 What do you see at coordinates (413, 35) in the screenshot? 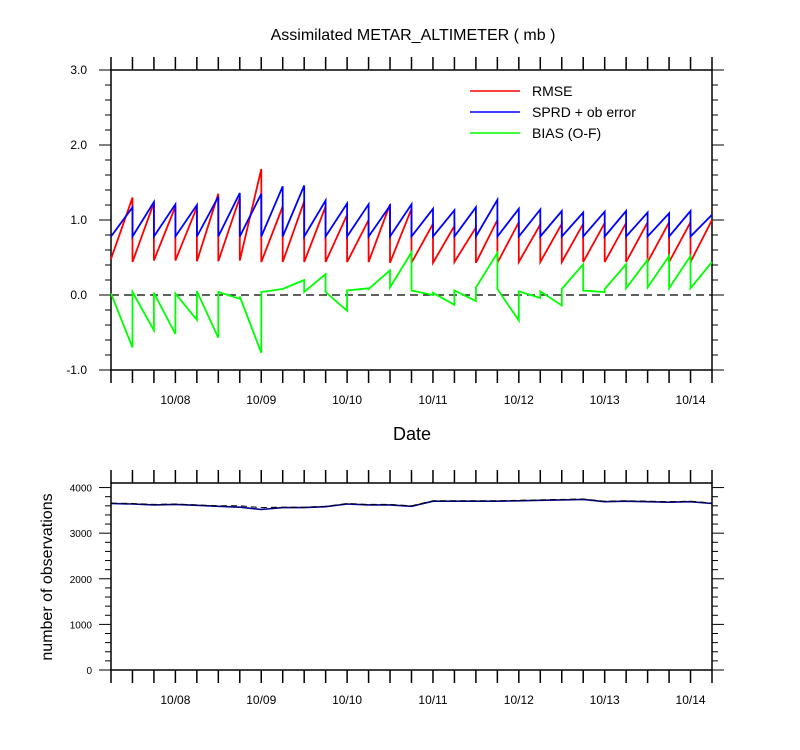
I see `chart-title: Assimilated METAR_ALTIMETER ( mb )` at bounding box center [413, 35].